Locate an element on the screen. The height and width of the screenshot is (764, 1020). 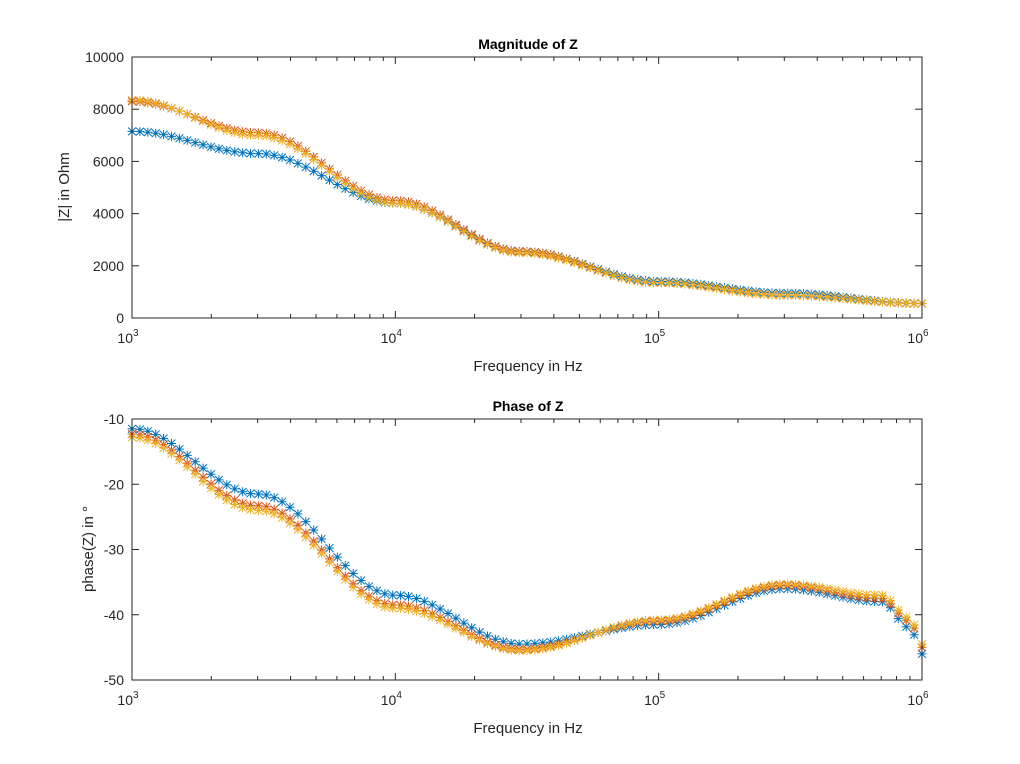
y-tick-label: -40 is located at coordinates (114, 615).